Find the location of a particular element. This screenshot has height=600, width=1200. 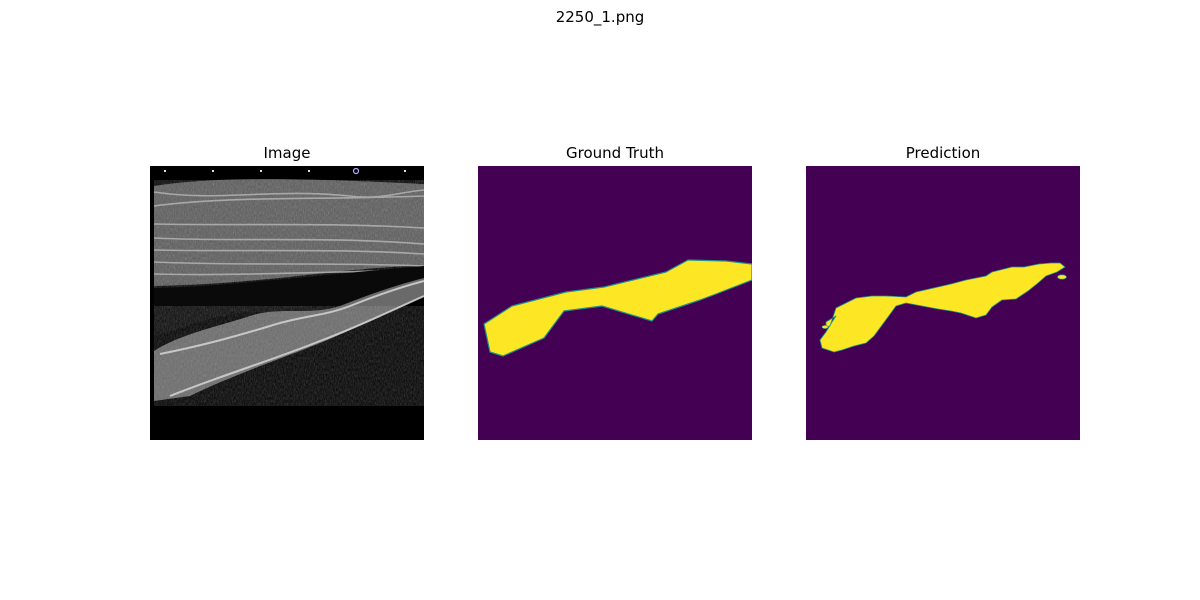

panel-ground-truth: Ground Truth is located at coordinates (615, 291).